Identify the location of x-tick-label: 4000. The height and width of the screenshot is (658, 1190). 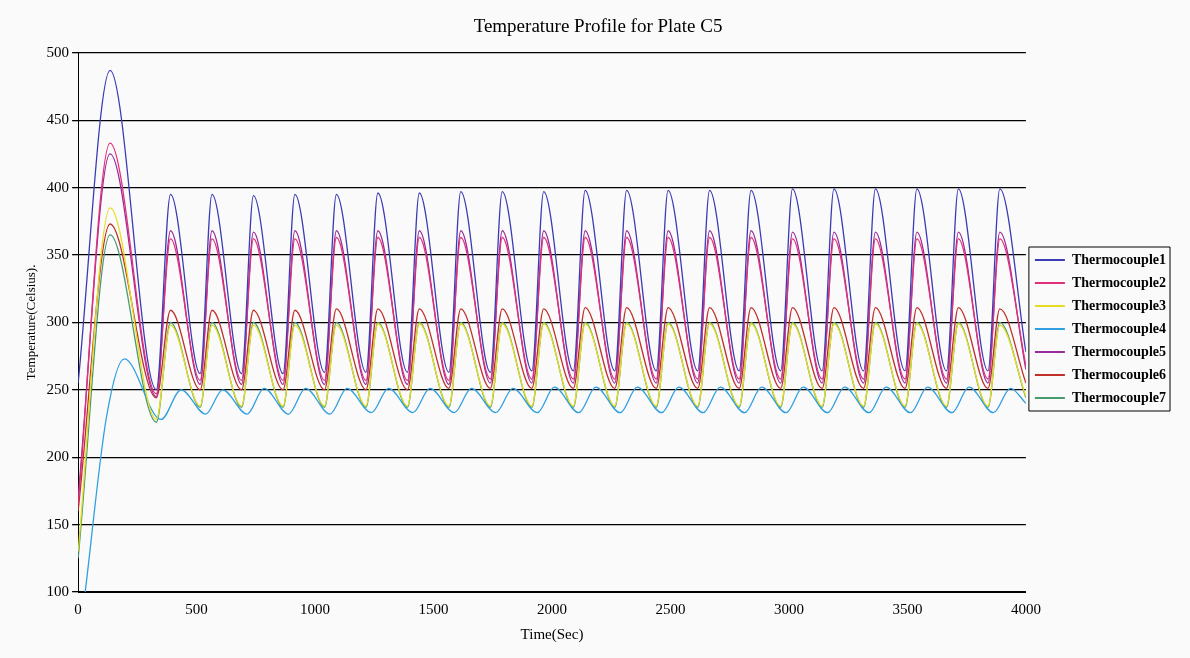
(1025, 608).